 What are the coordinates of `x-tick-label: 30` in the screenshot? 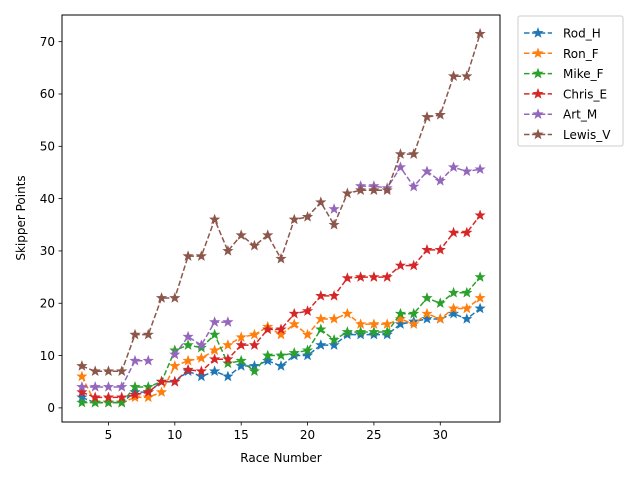 It's located at (440, 435).